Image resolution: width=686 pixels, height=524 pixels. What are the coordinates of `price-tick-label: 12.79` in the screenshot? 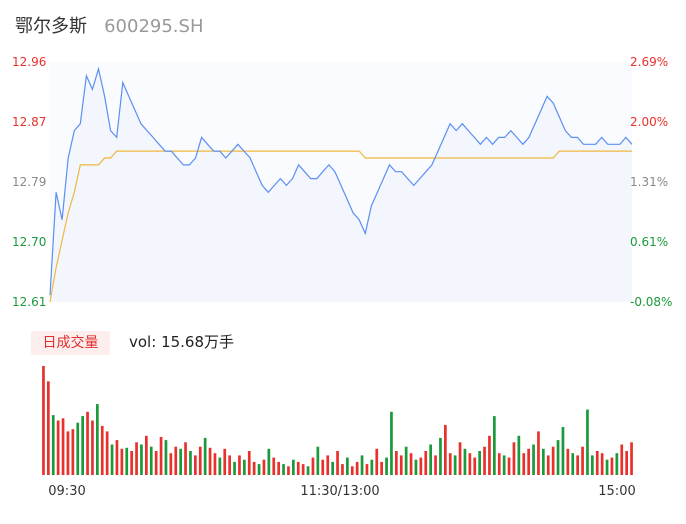 It's located at (29, 182).